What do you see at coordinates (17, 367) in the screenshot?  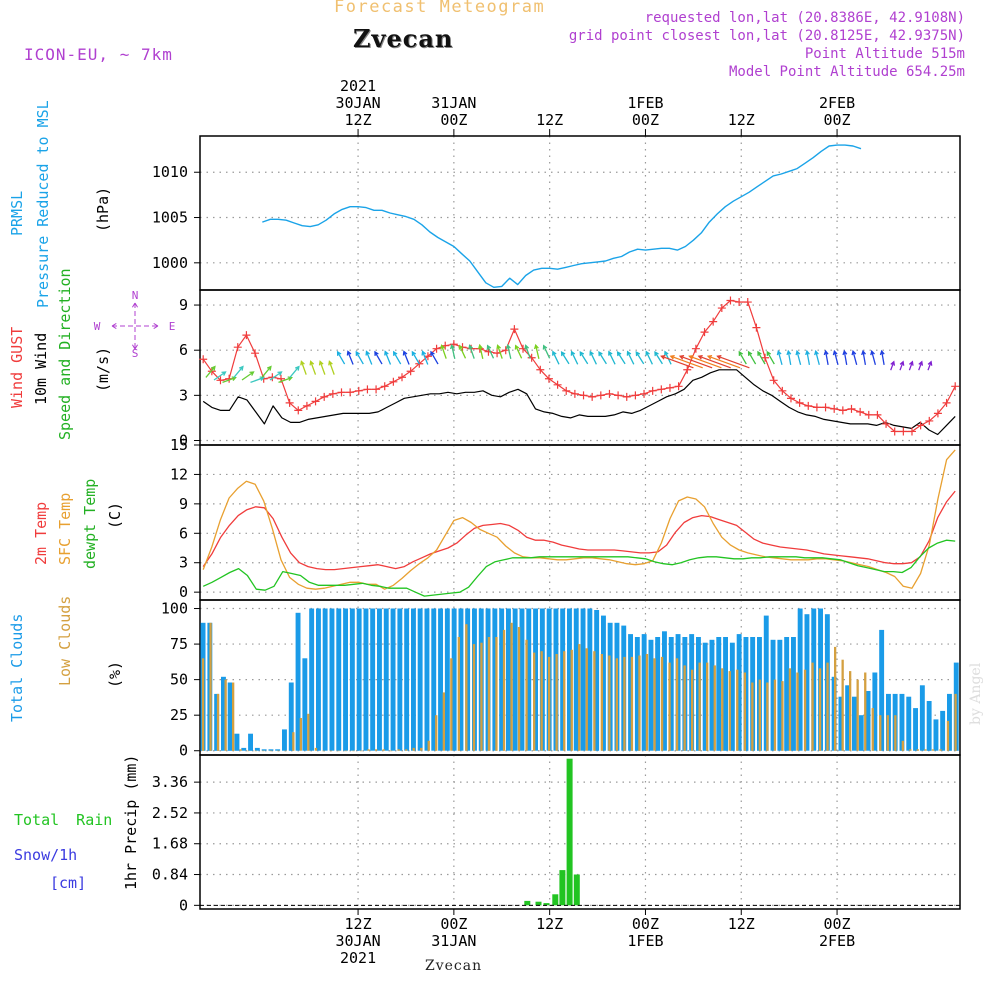 I see `gust-ylabel: Wind GUST` at bounding box center [17, 367].